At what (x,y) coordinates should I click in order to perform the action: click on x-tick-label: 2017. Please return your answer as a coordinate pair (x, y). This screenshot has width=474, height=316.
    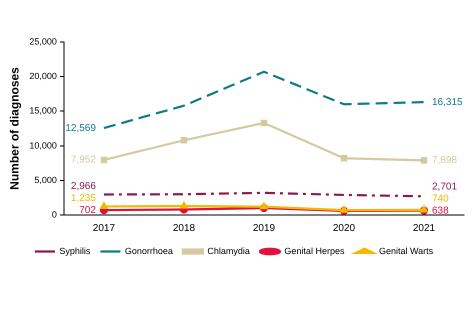
    Looking at the image, I should click on (104, 228).